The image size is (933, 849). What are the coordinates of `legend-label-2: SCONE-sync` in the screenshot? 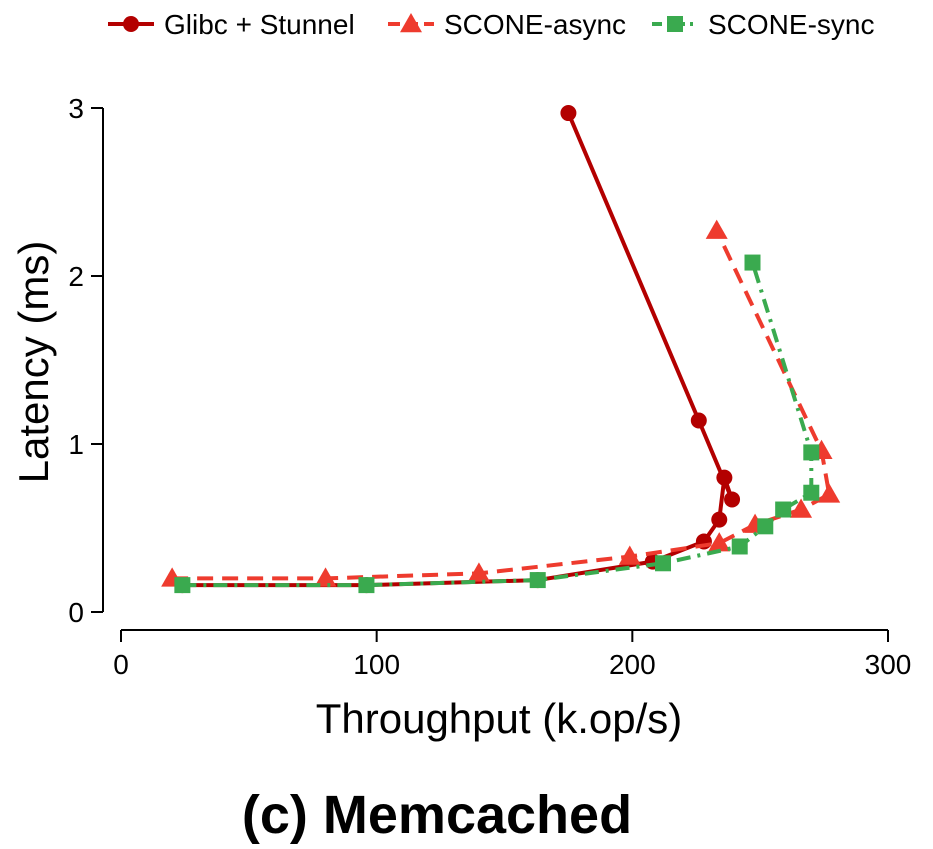 It's located at (791, 24).